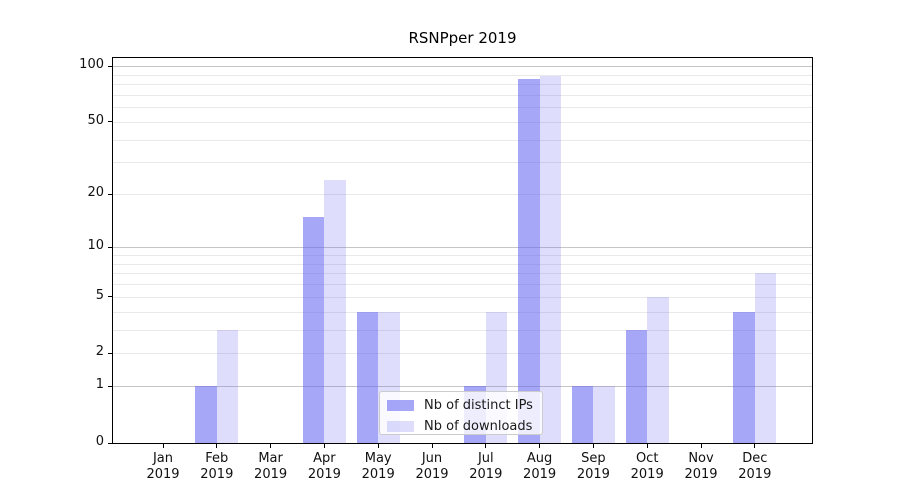  What do you see at coordinates (99, 295) in the screenshot?
I see `y-axis-tick-label: 5` at bounding box center [99, 295].